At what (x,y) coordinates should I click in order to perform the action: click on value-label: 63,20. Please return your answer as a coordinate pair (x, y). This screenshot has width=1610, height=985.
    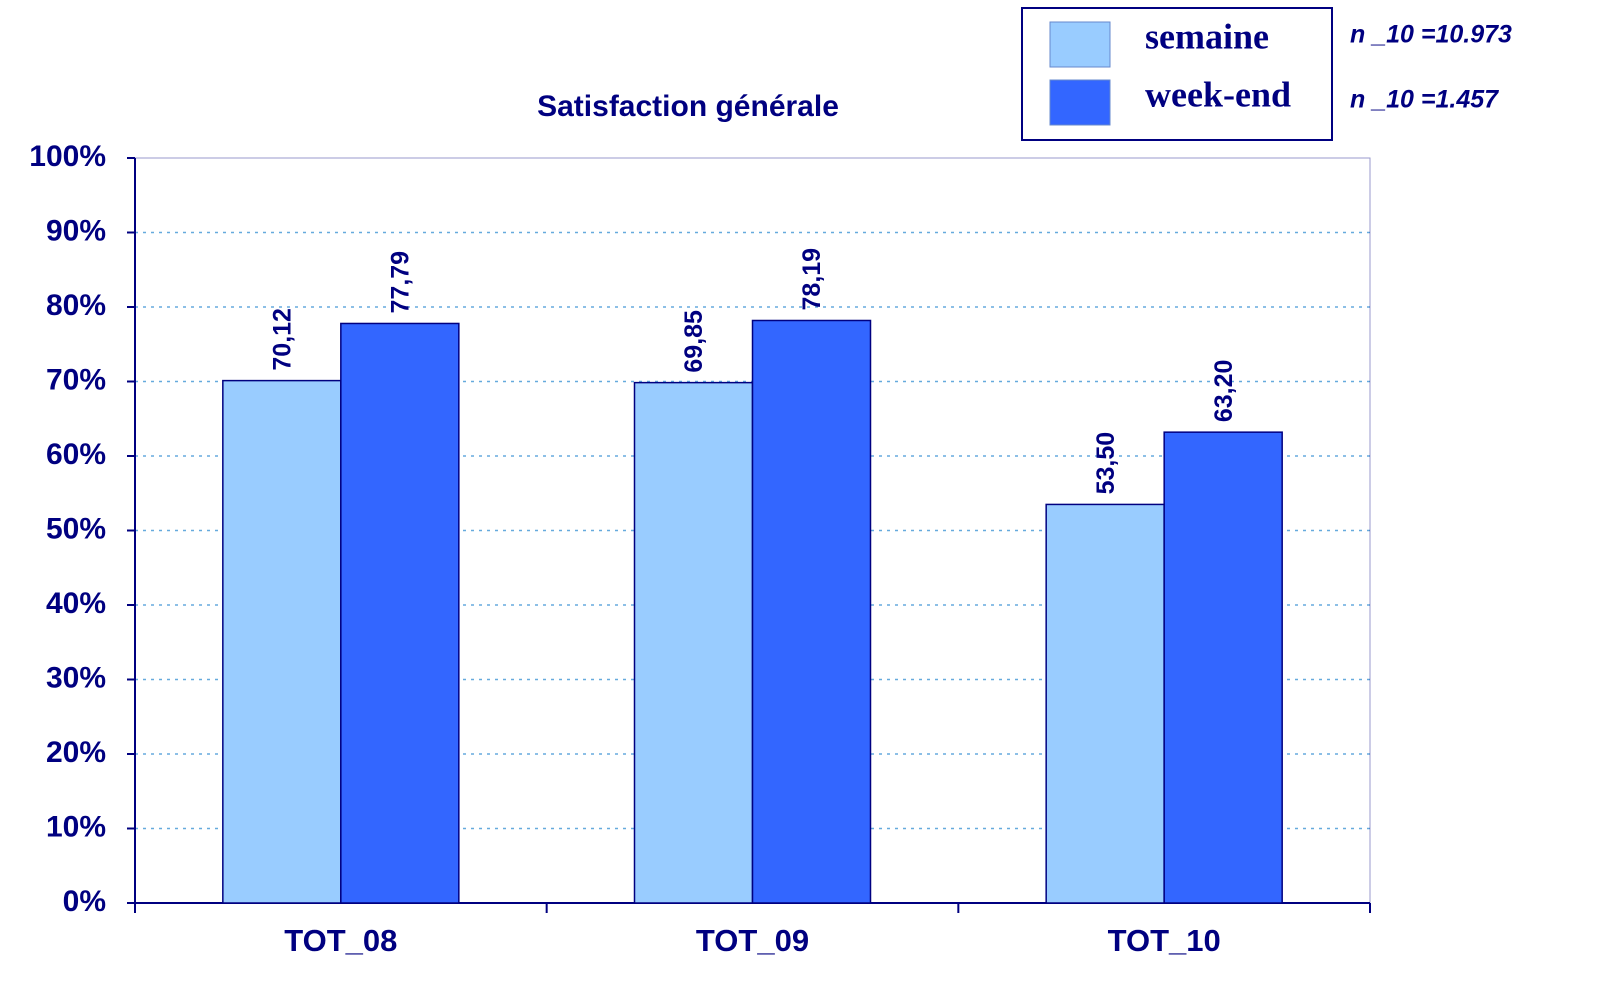
    Looking at the image, I should click on (1224, 391).